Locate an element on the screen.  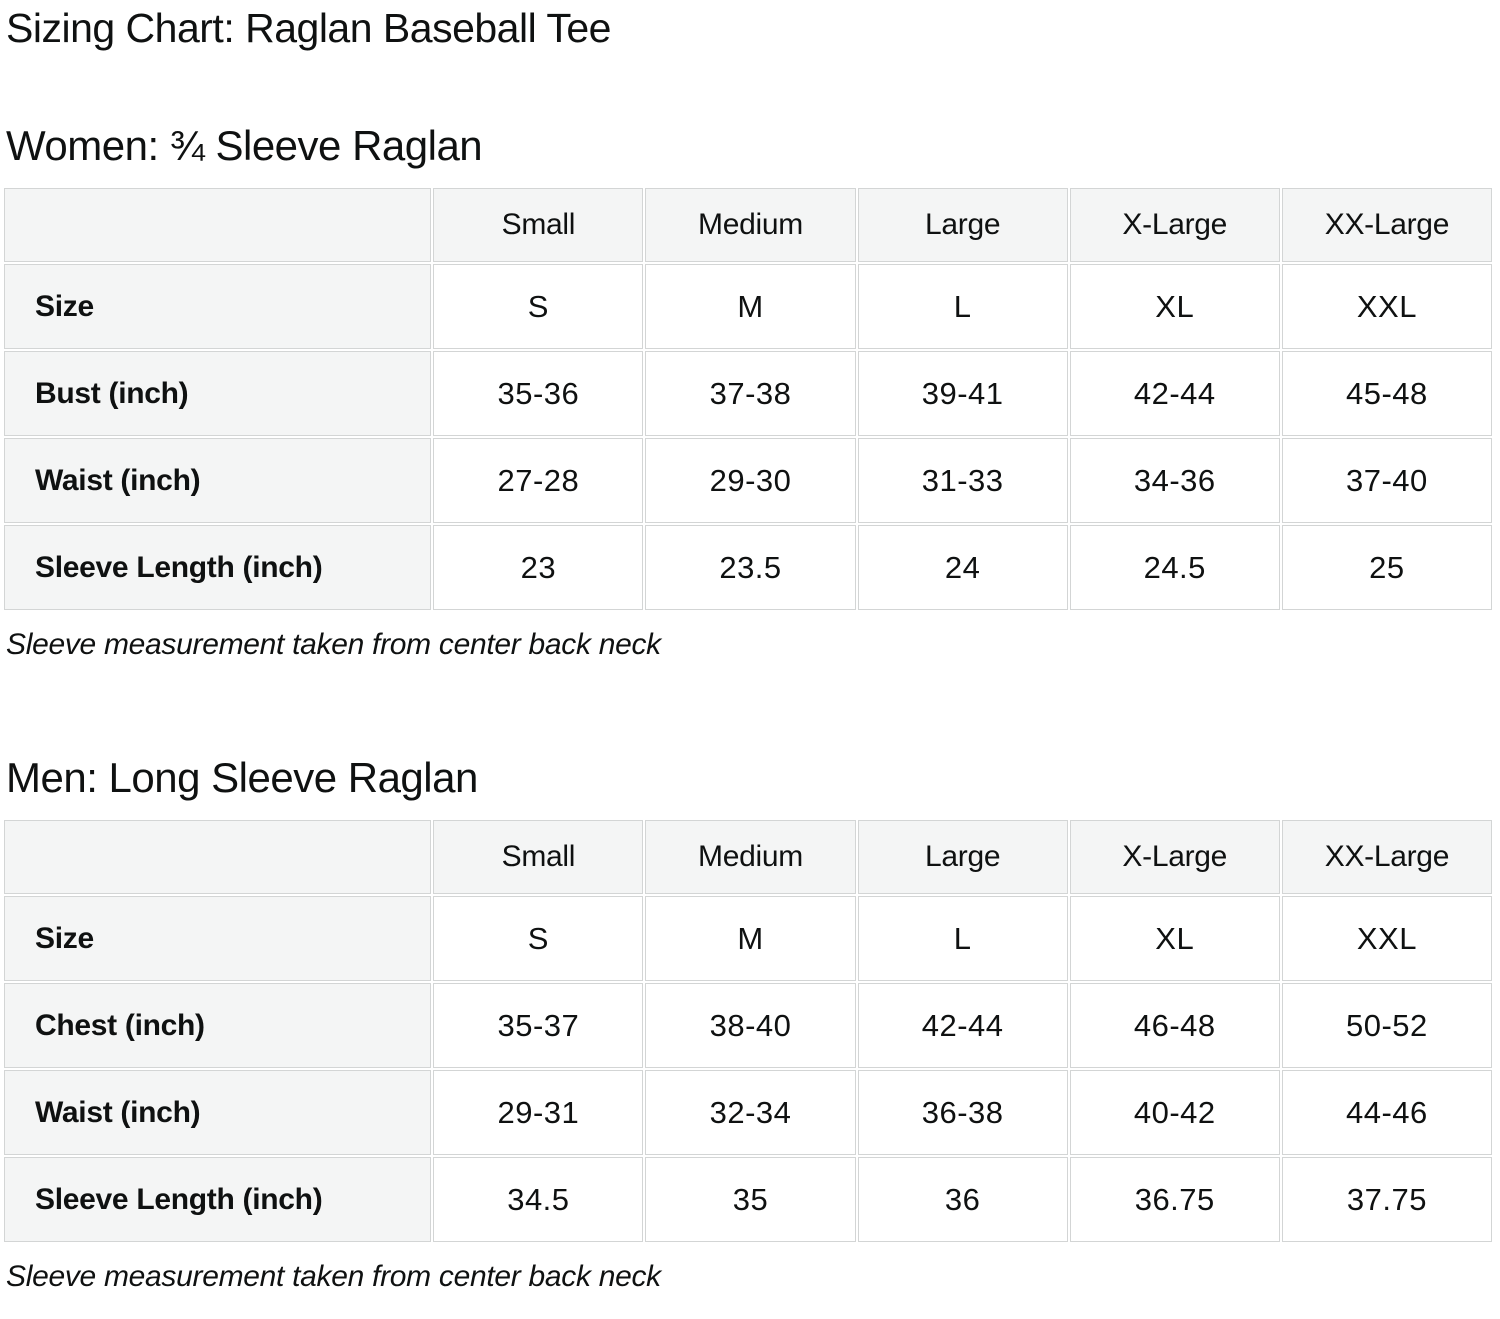
table-row-sleeve-length: Sleeve Length (inch) 23 23.5 24 24.5 25 is located at coordinates (748, 567).